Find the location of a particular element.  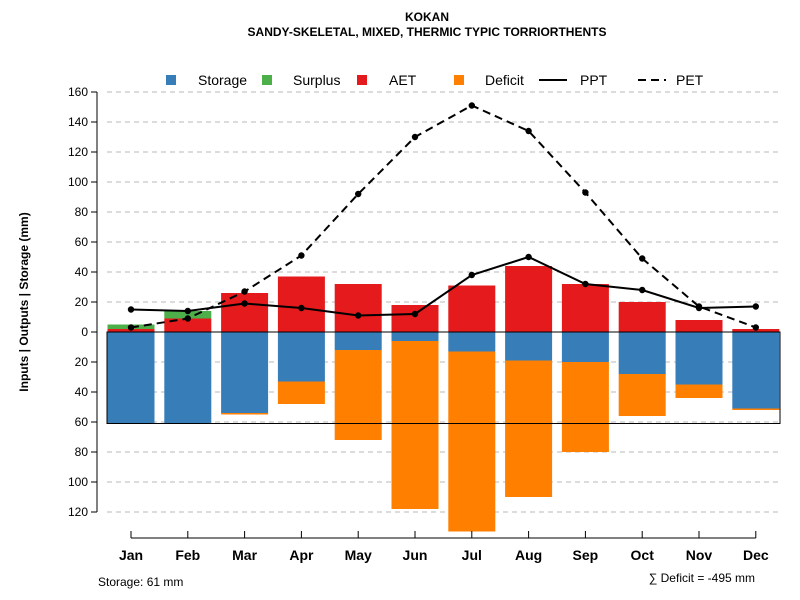

x-tick-label-jul: Jul is located at coordinates (472, 555).